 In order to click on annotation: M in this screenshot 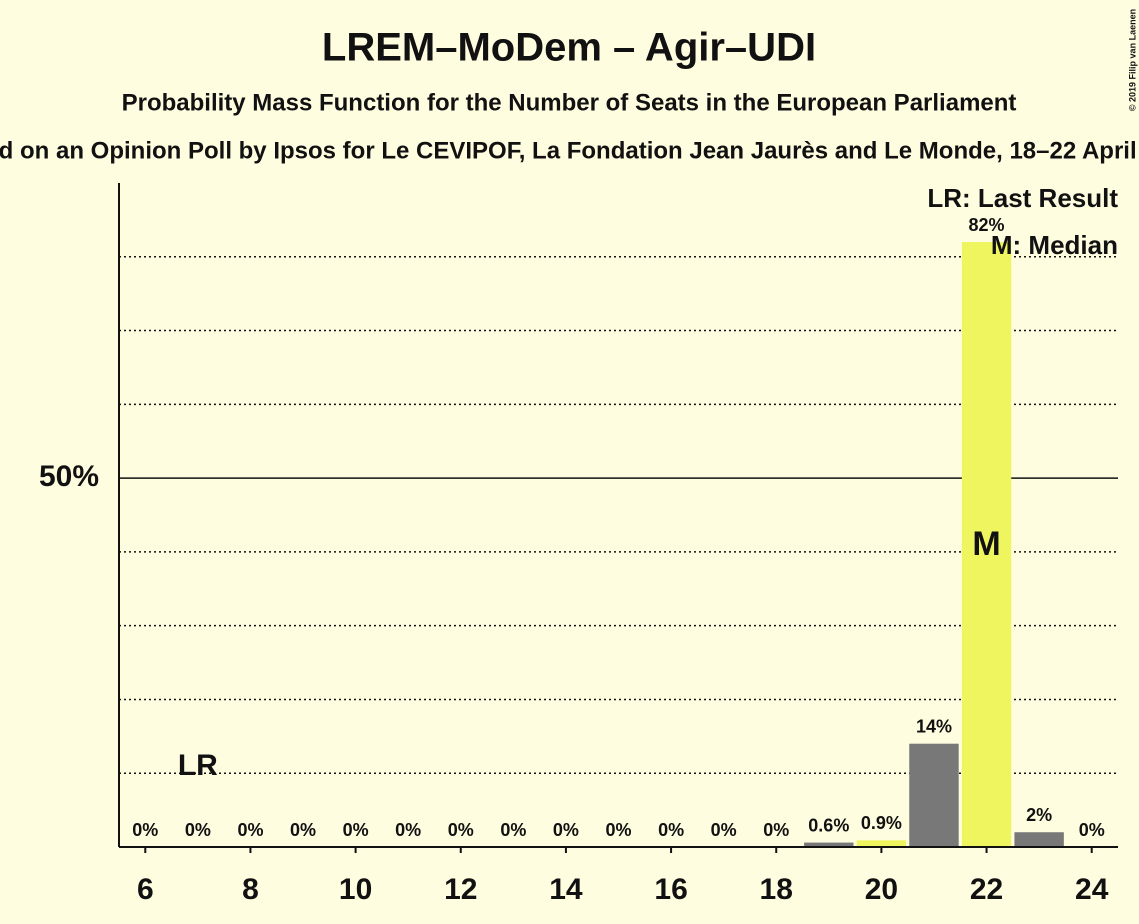, I will do `click(986, 544)`.